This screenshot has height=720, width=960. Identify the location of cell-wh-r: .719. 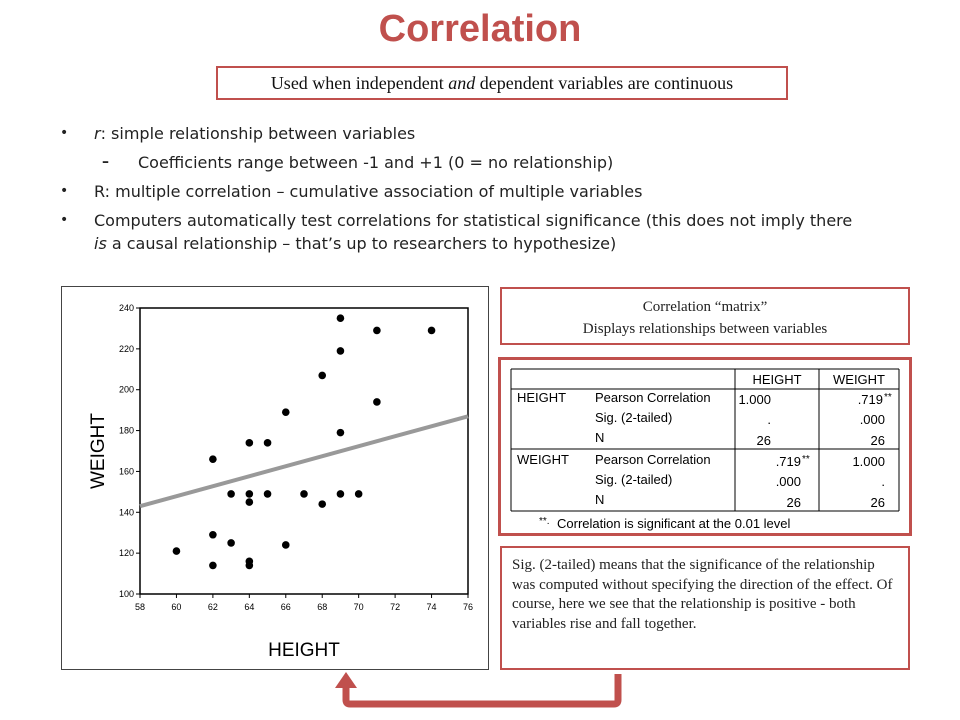
(788, 461).